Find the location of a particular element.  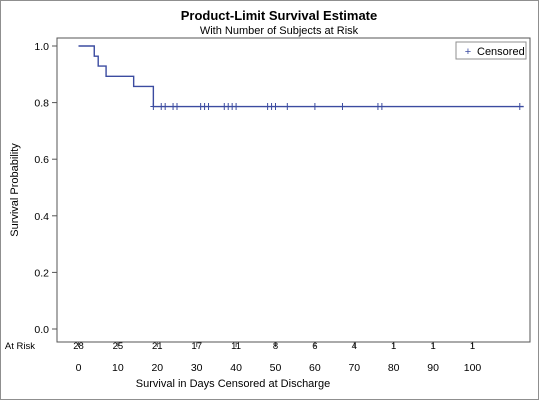

x-tick-label: 100 is located at coordinates (473, 368).